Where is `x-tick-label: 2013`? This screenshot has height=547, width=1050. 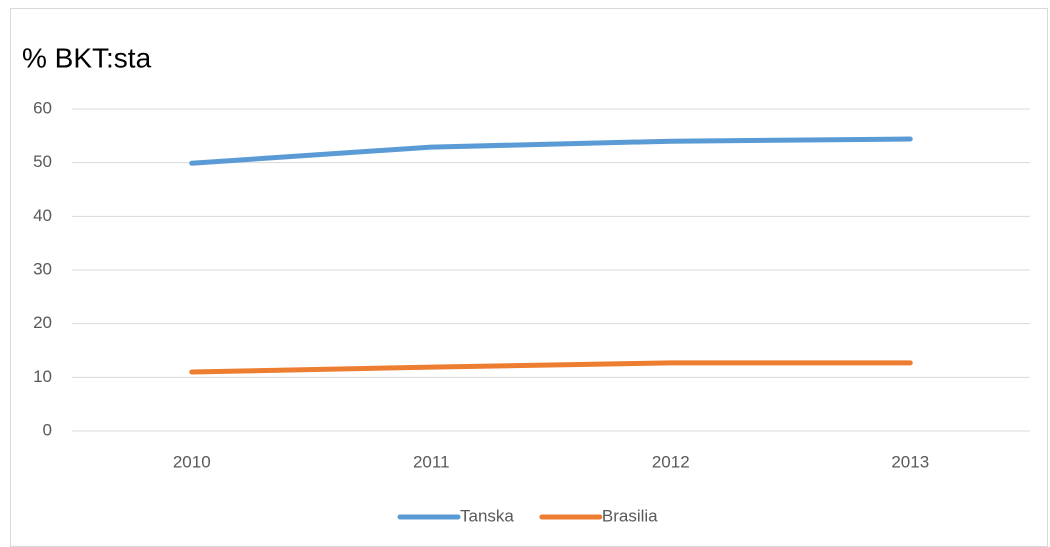
x-tick-label: 2013 is located at coordinates (910, 461).